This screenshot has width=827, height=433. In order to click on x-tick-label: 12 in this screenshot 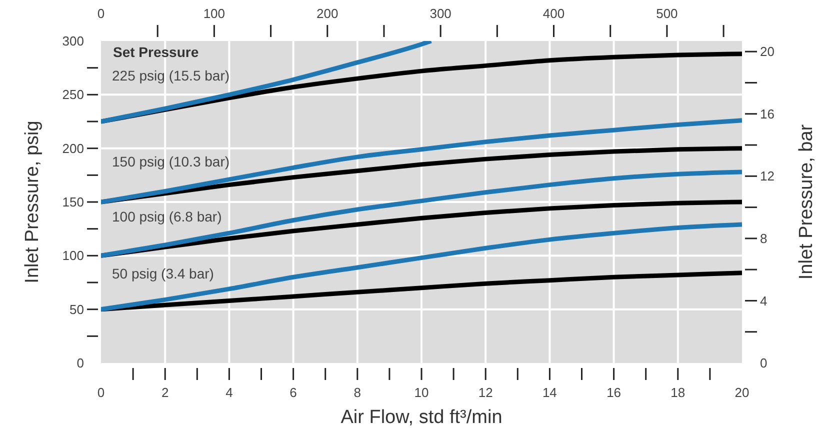, I will do `click(485, 392)`.